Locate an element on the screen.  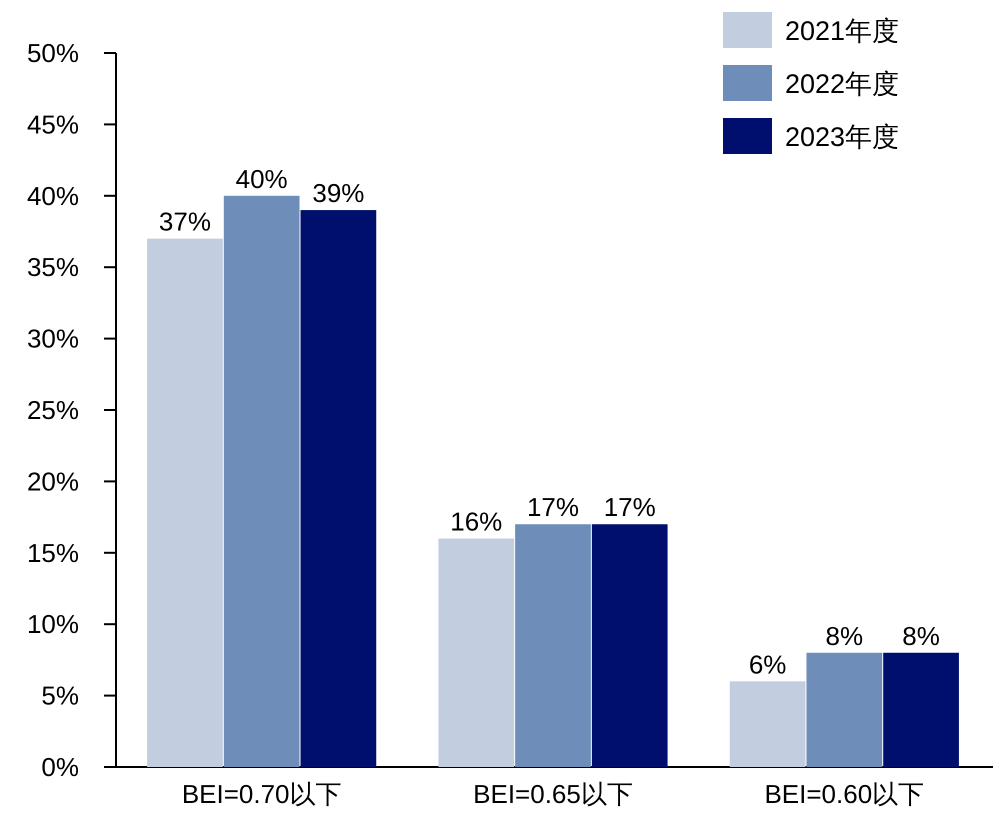
ytick-label: 20% is located at coordinates (52, 481).